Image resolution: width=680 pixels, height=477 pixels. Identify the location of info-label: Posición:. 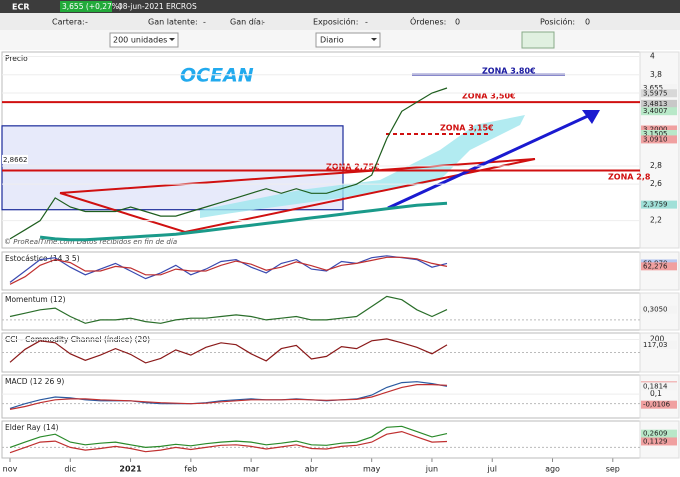
(557, 22).